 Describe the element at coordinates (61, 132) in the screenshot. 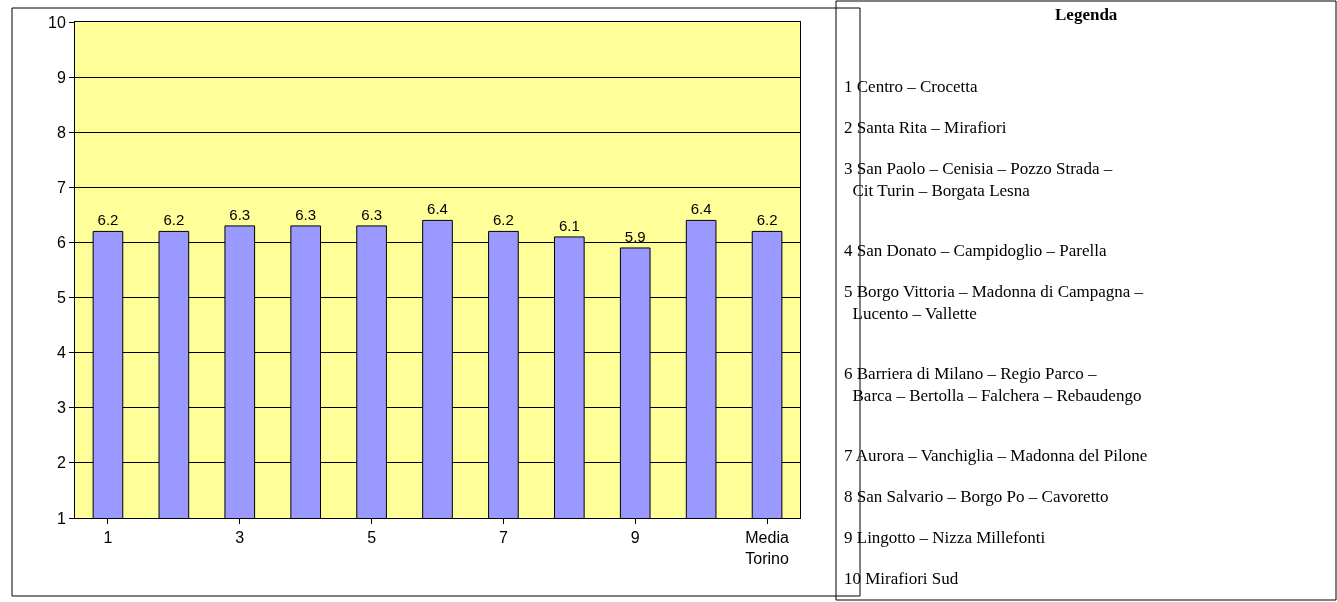

I see `y-tick-label: 8` at that location.